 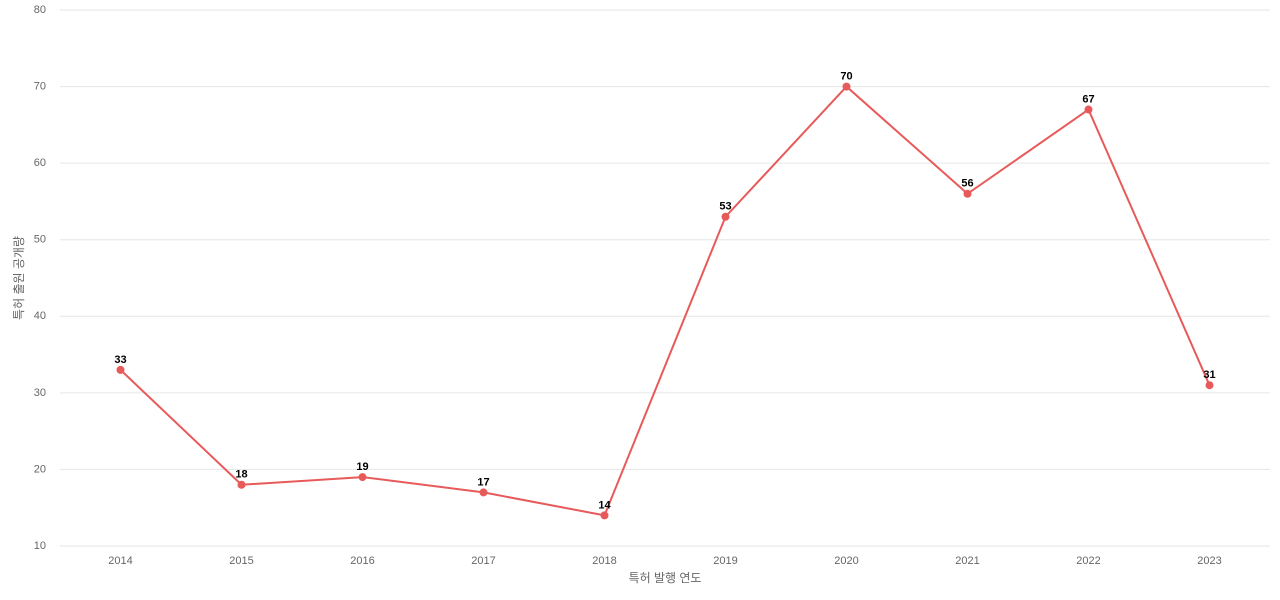 What do you see at coordinates (846, 76) in the screenshot?
I see `data-label: 70` at bounding box center [846, 76].